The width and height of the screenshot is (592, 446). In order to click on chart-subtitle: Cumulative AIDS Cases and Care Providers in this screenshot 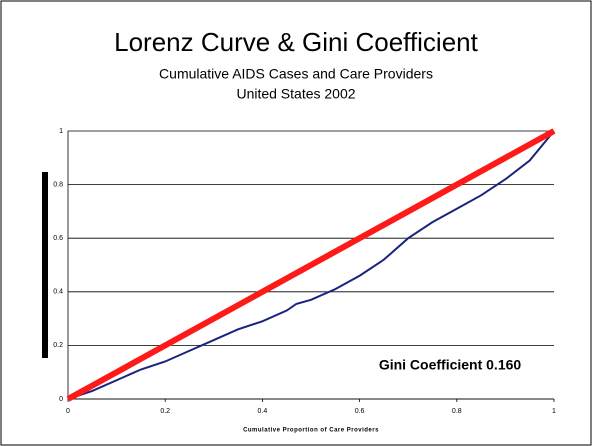, I will do `click(296, 74)`.